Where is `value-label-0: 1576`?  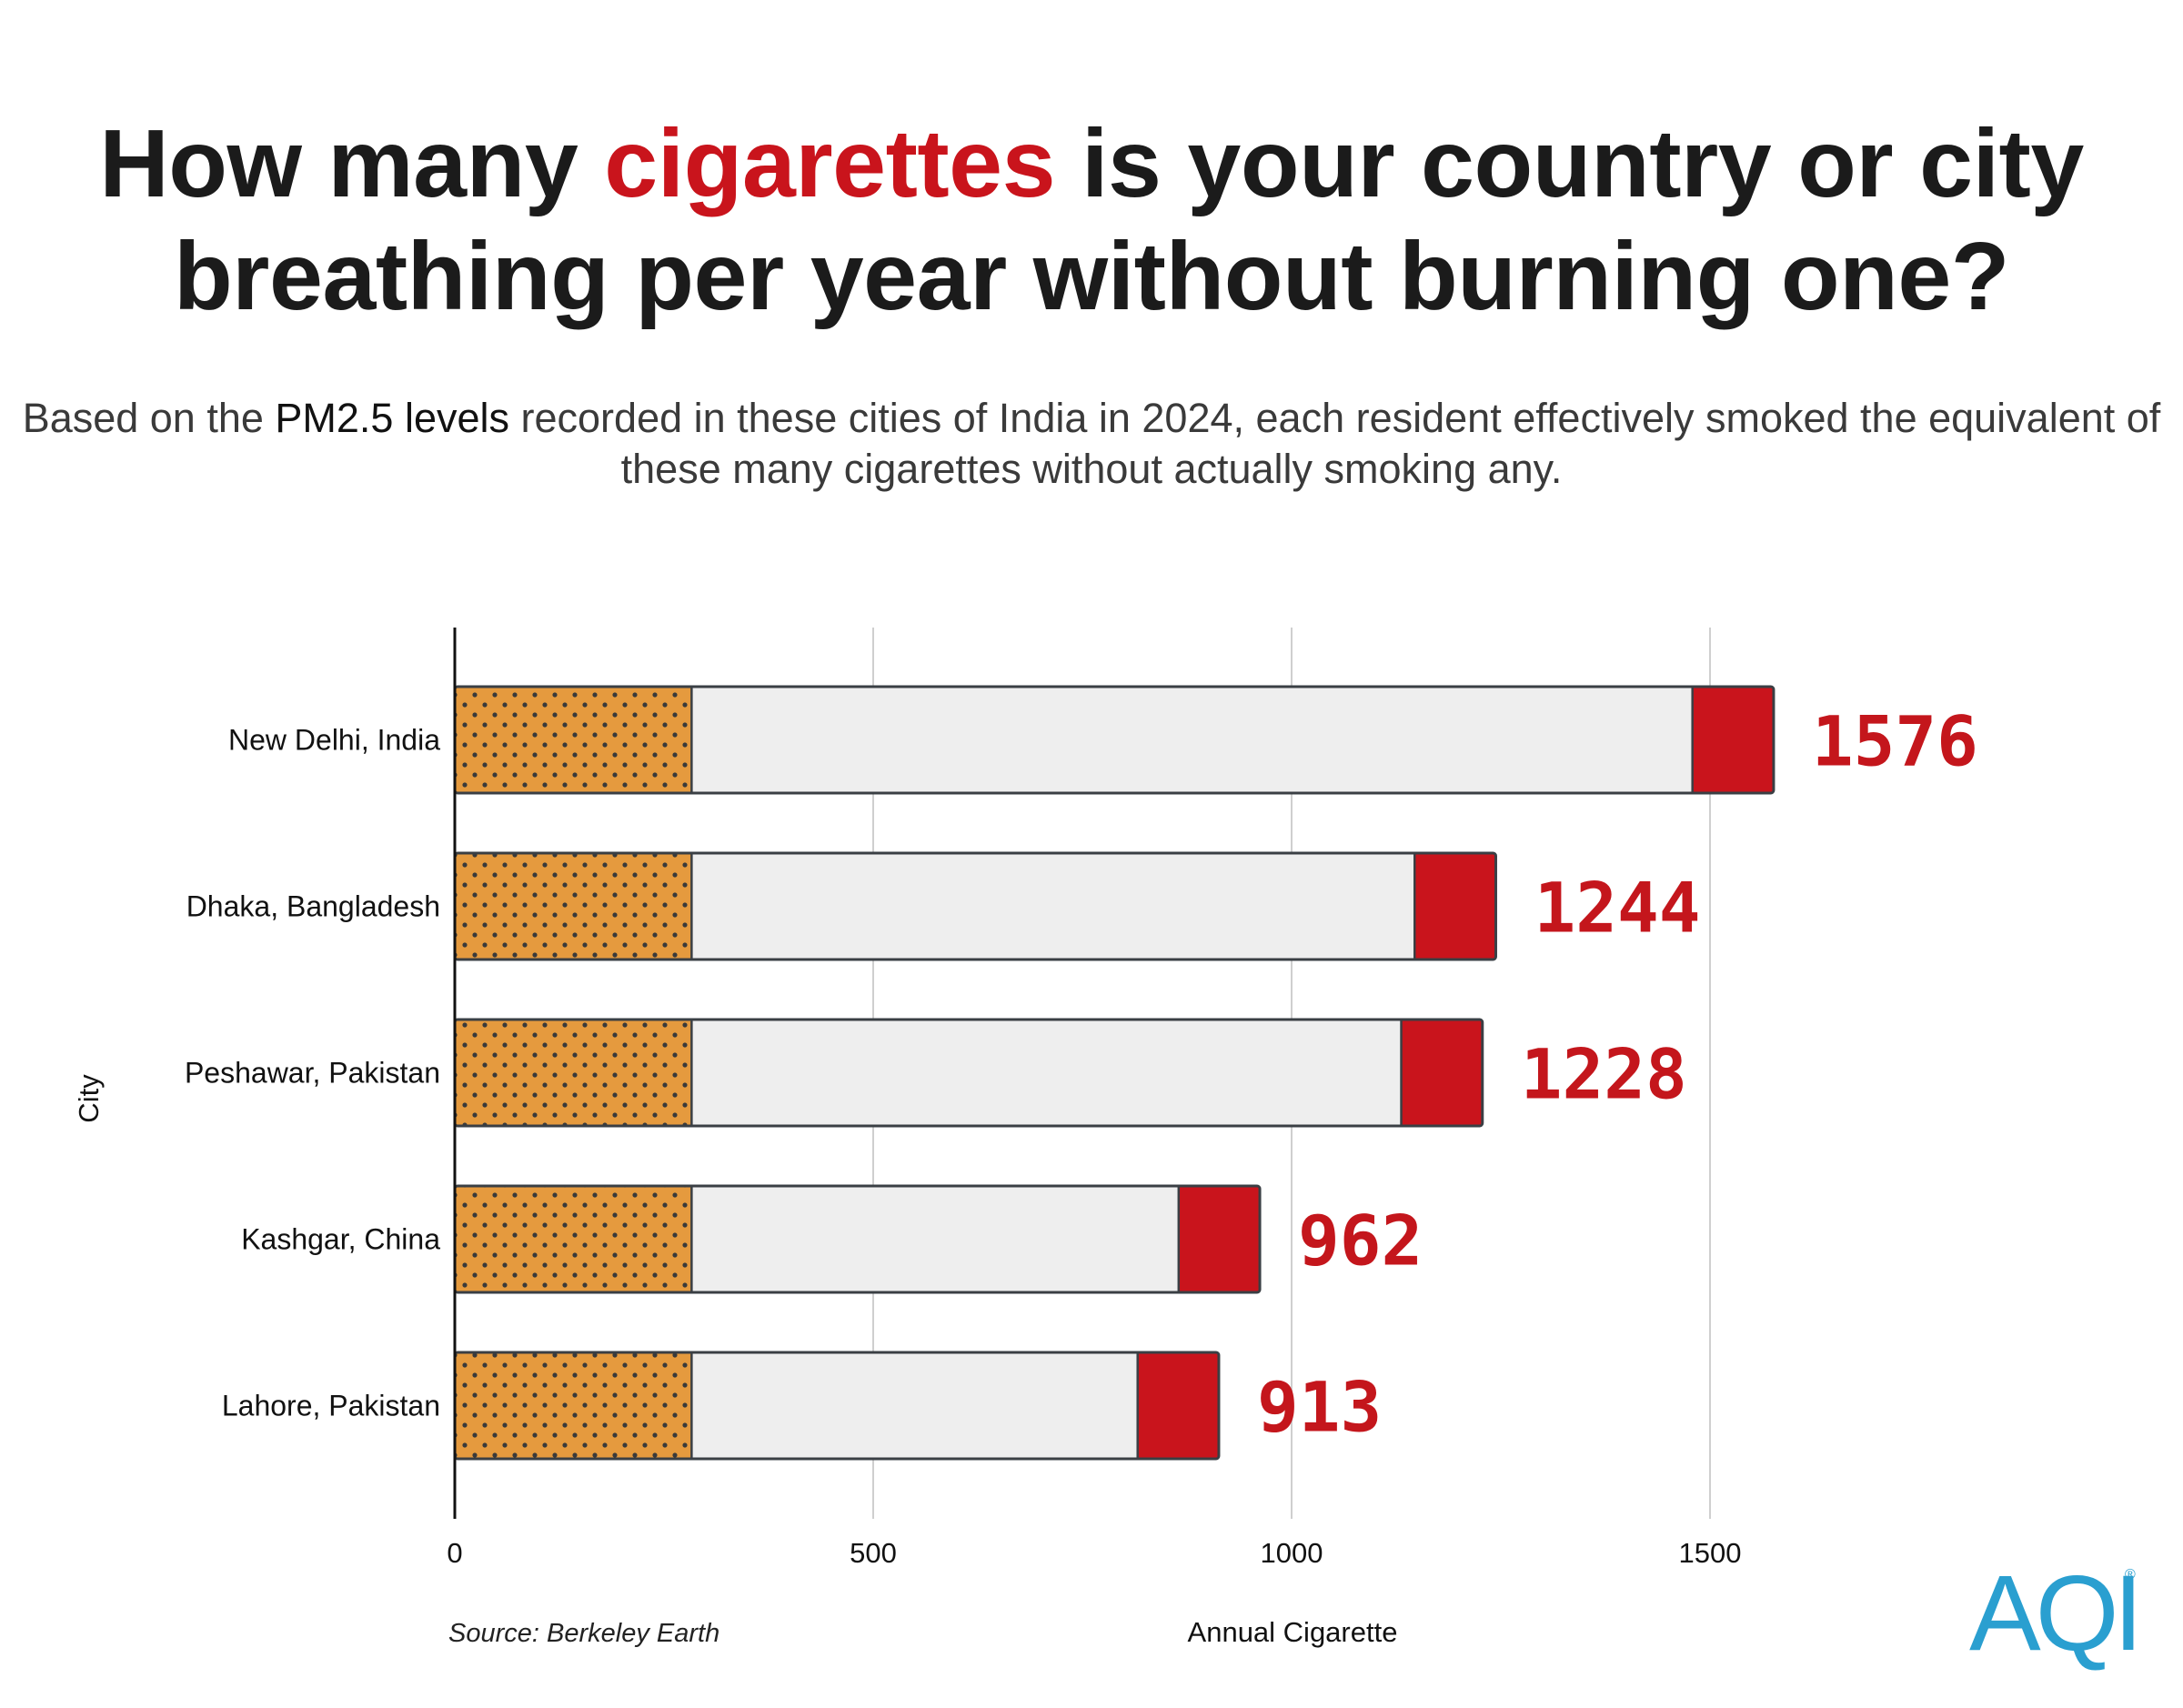
value-label-0: 1576 is located at coordinates (1895, 741).